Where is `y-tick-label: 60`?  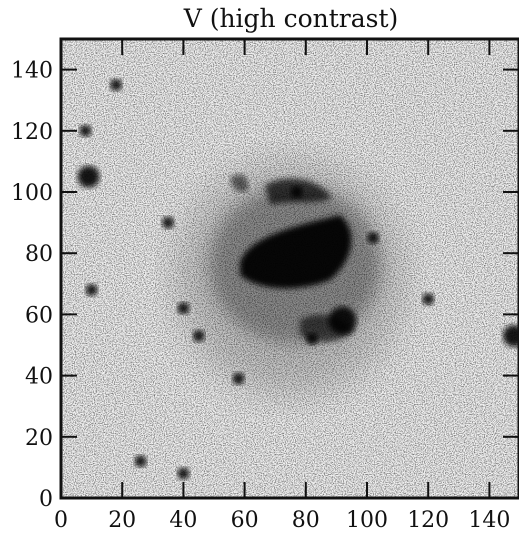 y-tick-label: 60 is located at coordinates (39, 315).